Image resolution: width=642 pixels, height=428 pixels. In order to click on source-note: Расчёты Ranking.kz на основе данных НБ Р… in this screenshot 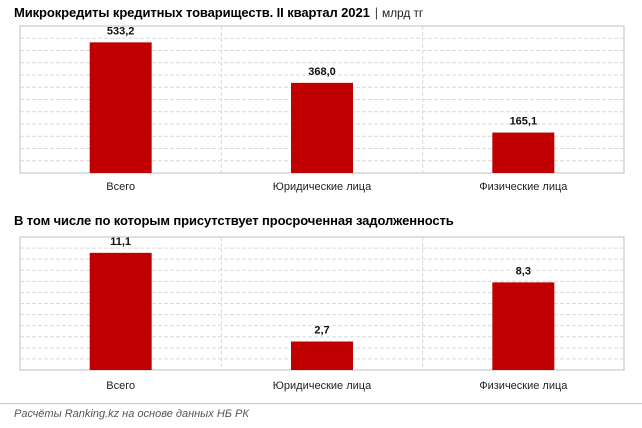, I will do `click(131, 414)`.